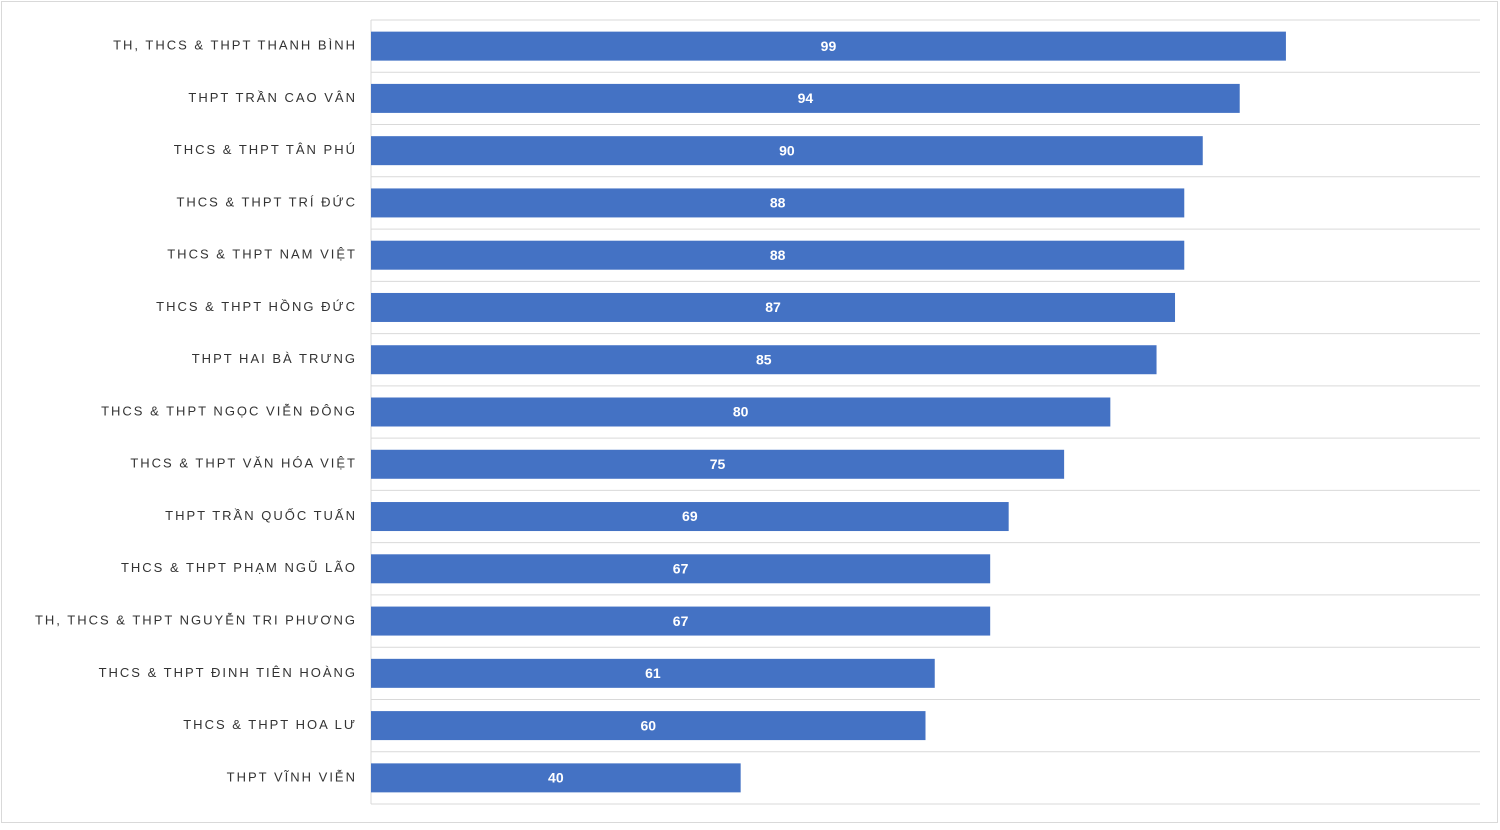 This screenshot has height=830, width=1500. Describe the element at coordinates (292, 776) in the screenshot. I see `y-tick-label: THPT VĨNH VIỄN` at that location.